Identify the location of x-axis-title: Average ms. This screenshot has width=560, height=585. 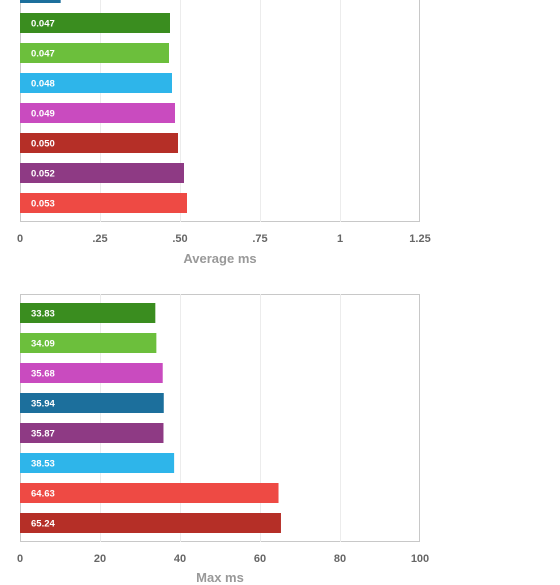
(219, 258).